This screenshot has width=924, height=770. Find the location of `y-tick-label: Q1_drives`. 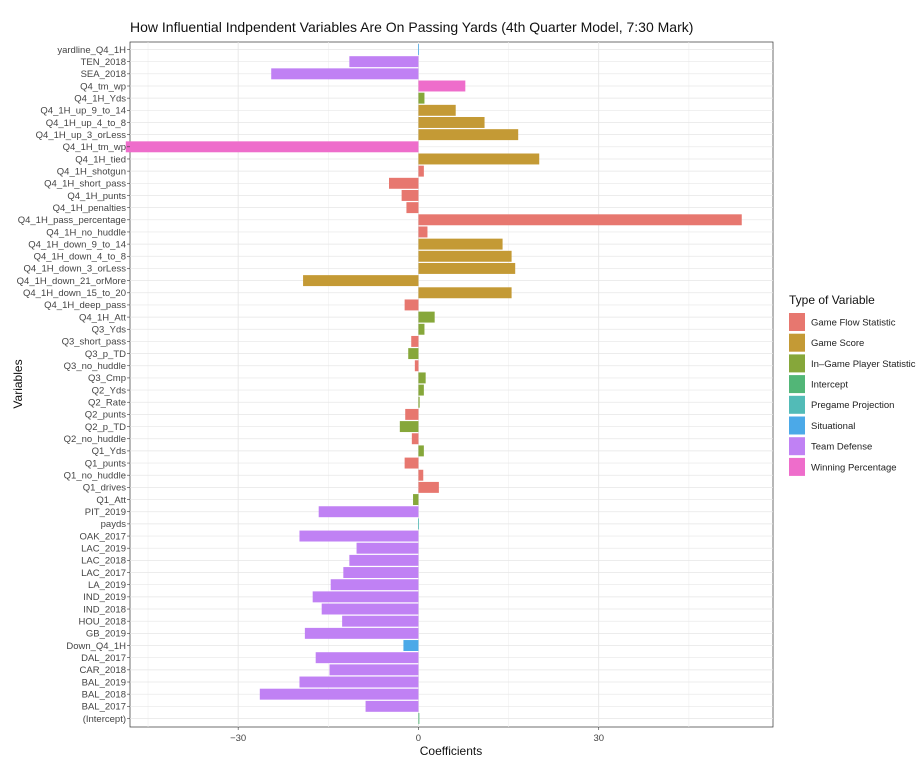

y-tick-label: Q1_drives is located at coordinates (105, 488).